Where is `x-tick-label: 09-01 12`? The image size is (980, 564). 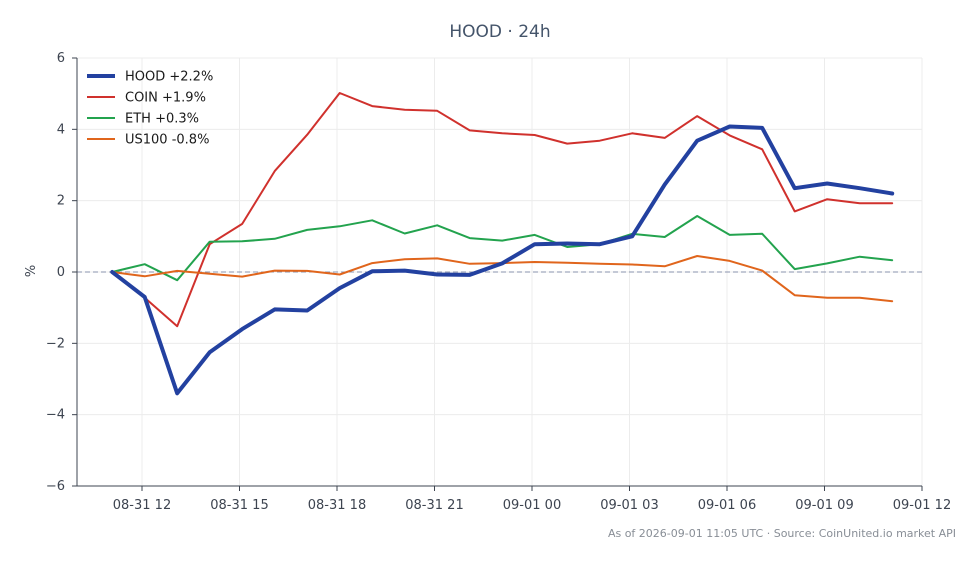 x-tick-label: 09-01 12 is located at coordinates (922, 505).